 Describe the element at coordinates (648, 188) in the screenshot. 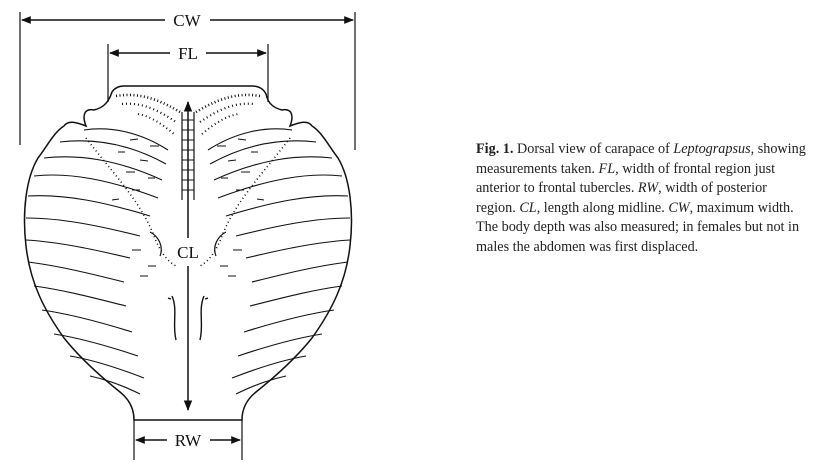

I see `rw-abbr: RW` at that location.